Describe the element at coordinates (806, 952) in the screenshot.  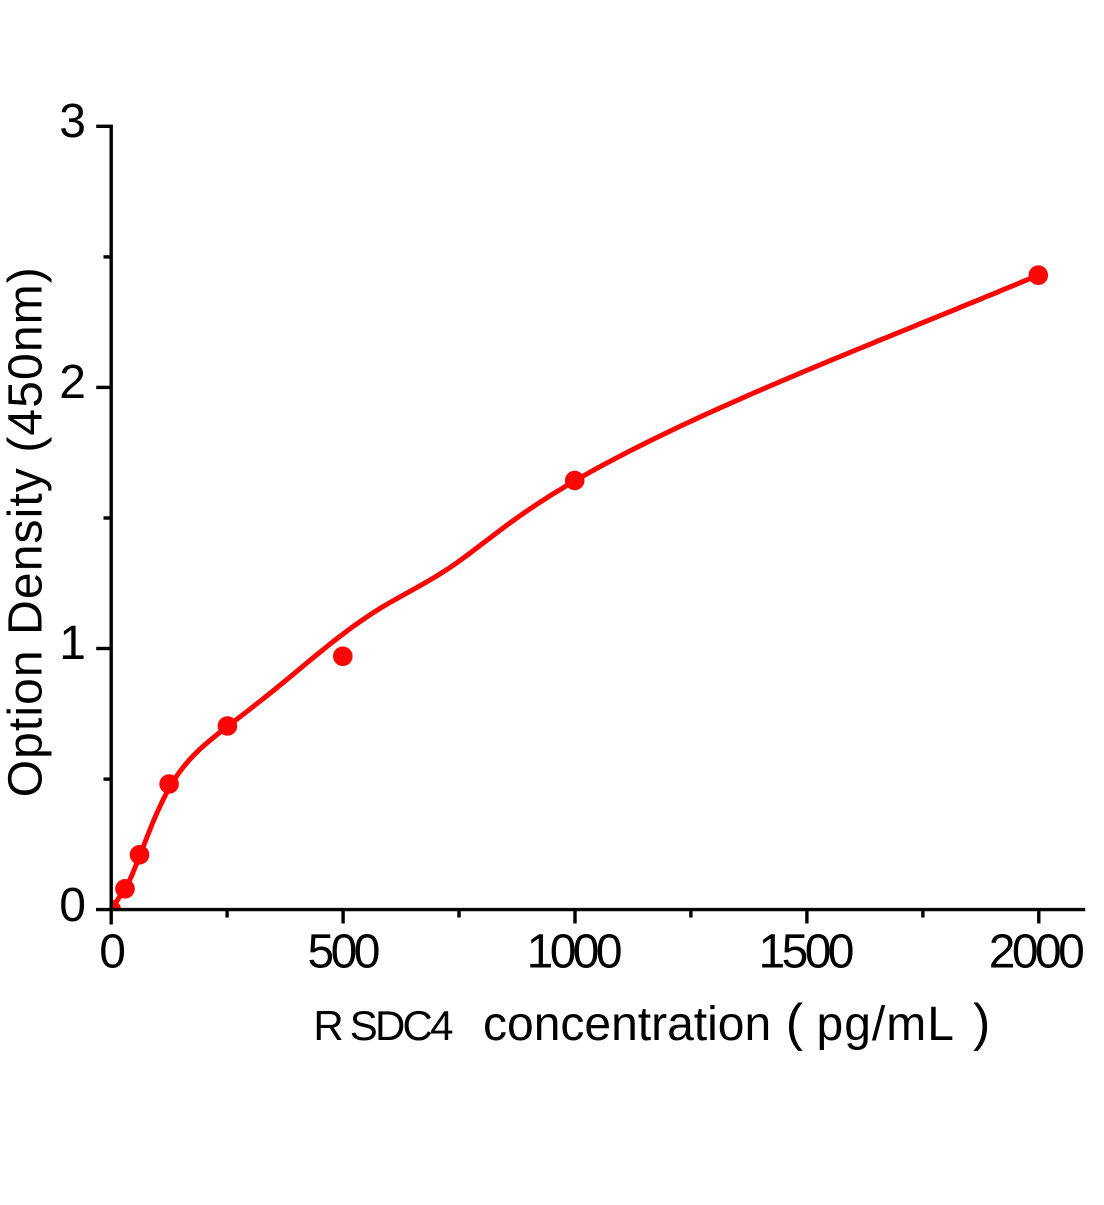
I see `svg-text: 1500` at that location.